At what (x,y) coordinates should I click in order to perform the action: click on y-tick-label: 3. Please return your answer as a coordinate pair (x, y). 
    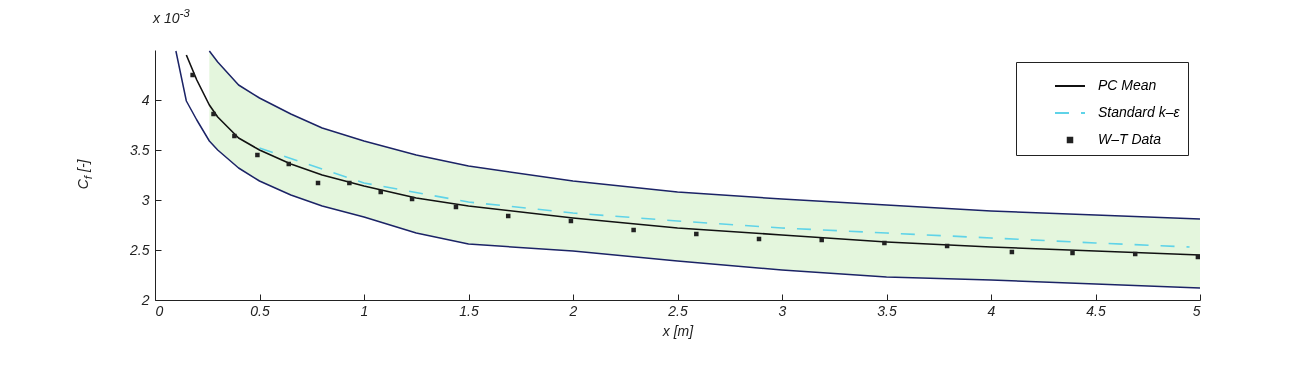
    Looking at the image, I should click on (145, 199).